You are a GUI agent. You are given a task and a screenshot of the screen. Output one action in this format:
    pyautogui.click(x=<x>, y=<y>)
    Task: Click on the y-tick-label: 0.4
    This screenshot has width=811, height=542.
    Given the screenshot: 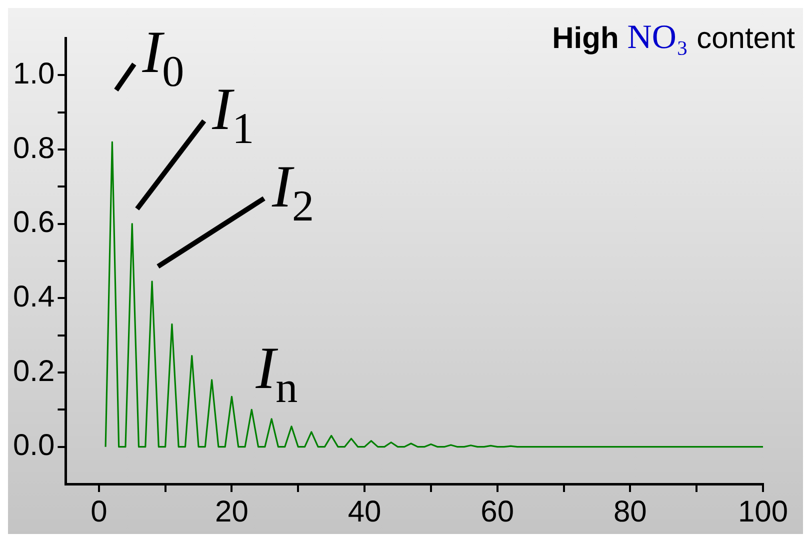 What is the action you would take?
    pyautogui.click(x=33, y=297)
    